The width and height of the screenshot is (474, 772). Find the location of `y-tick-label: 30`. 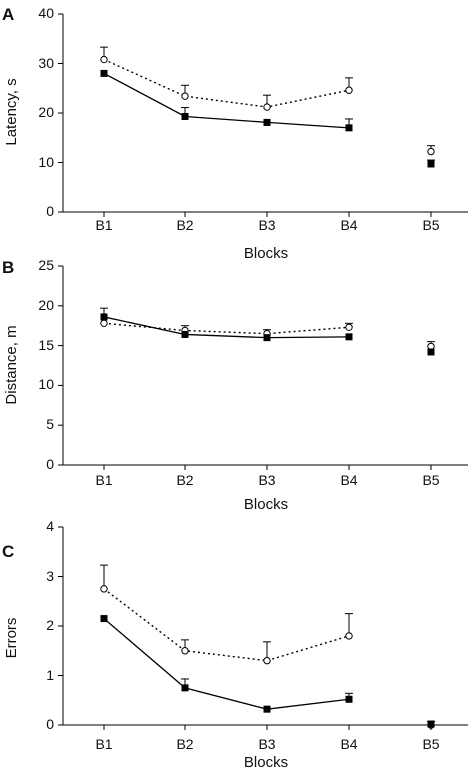

y-tick-label: 30 is located at coordinates (46, 63).